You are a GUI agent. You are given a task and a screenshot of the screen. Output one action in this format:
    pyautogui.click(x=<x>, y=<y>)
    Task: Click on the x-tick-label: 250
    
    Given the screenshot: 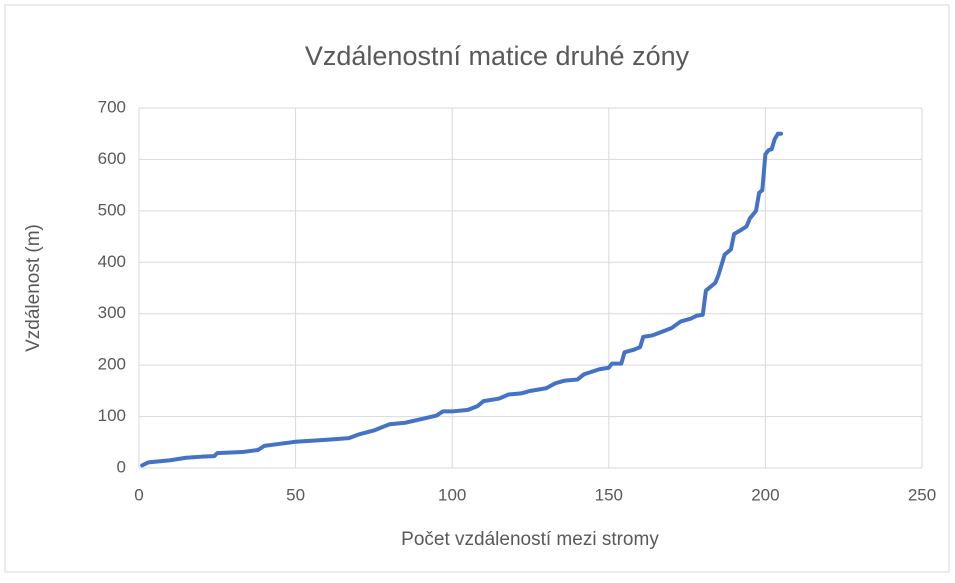 What is the action you would take?
    pyautogui.click(x=922, y=494)
    